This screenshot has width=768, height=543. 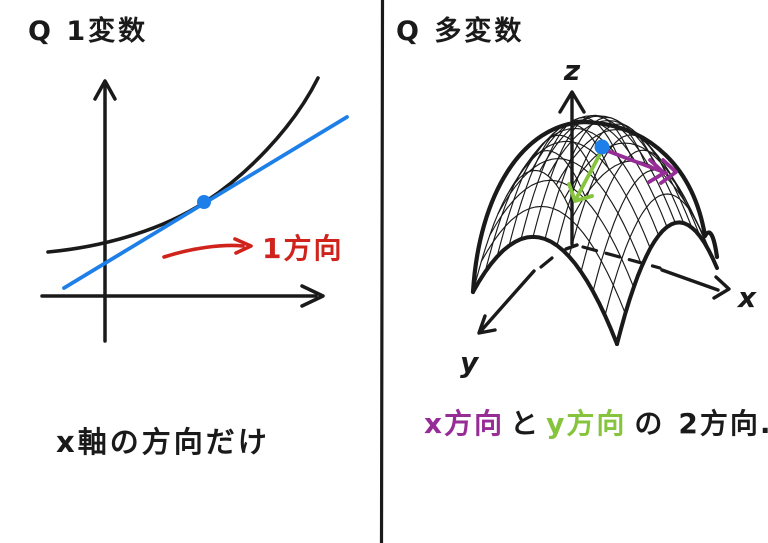 What do you see at coordinates (204, 202) in the screenshot?
I see `tangent-point` at bounding box center [204, 202].